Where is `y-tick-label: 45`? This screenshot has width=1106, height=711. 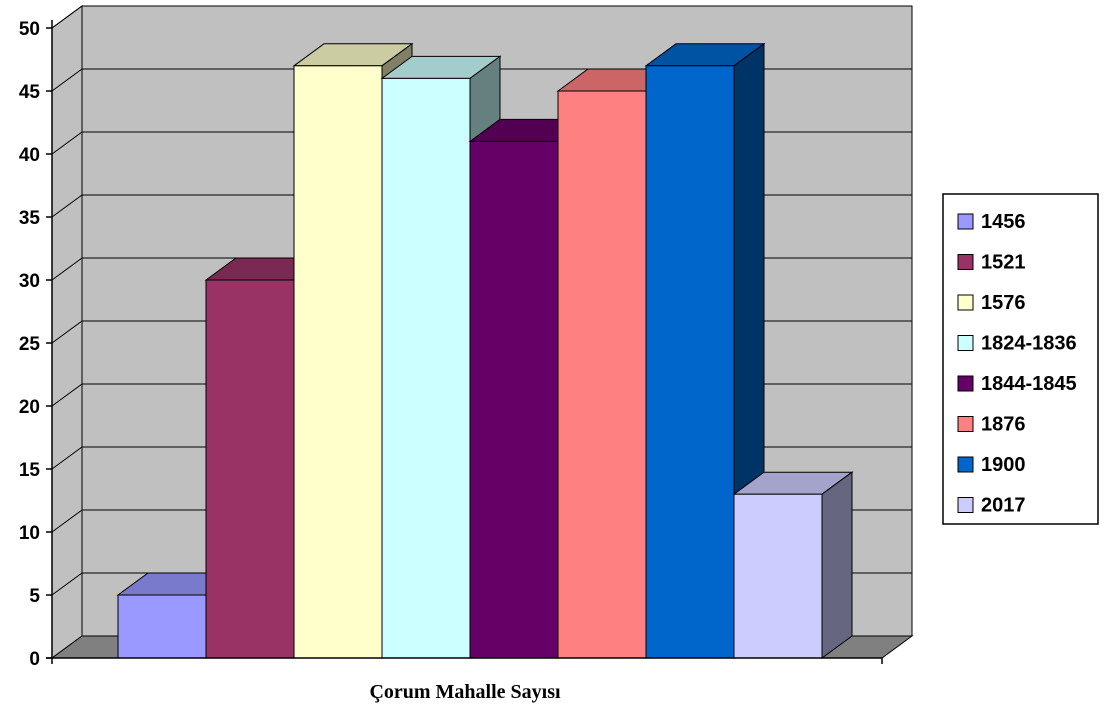
y-tick-label: 45 is located at coordinates (30, 92).